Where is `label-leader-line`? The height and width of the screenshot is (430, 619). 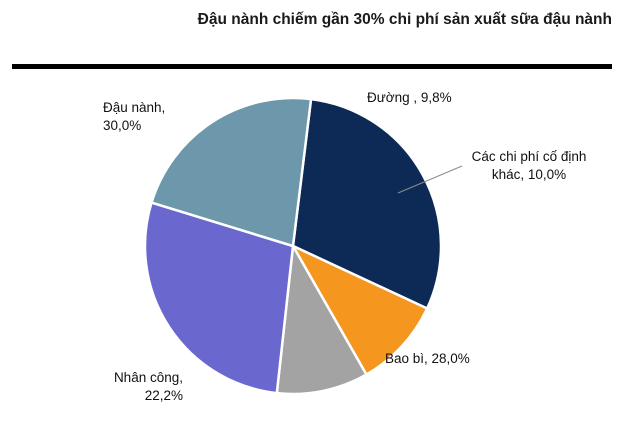 label-leader-line is located at coordinates (430, 179).